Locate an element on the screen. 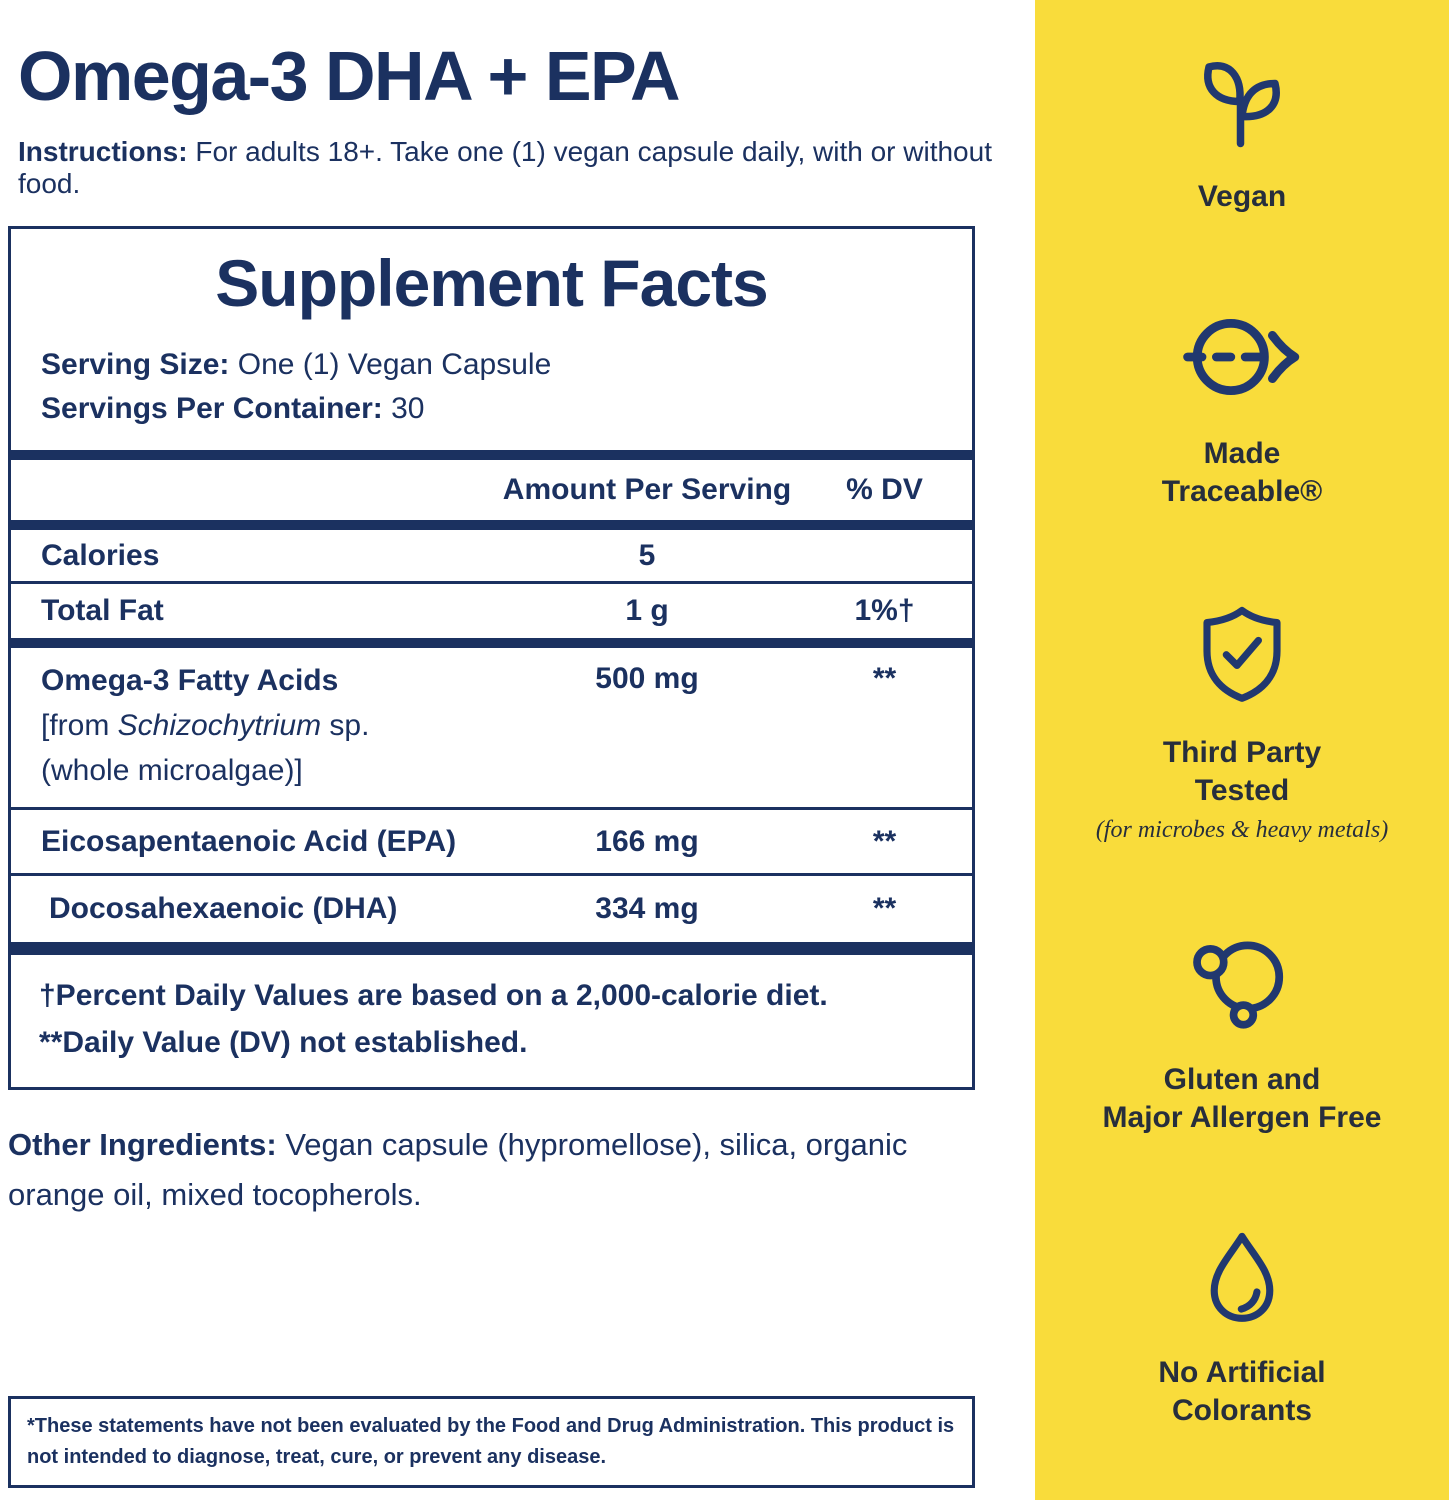 Image resolution: width=1449 pixels, height=1500 pixels. badge-made-traceable: Made Traceable® is located at coordinates (1242, 410).